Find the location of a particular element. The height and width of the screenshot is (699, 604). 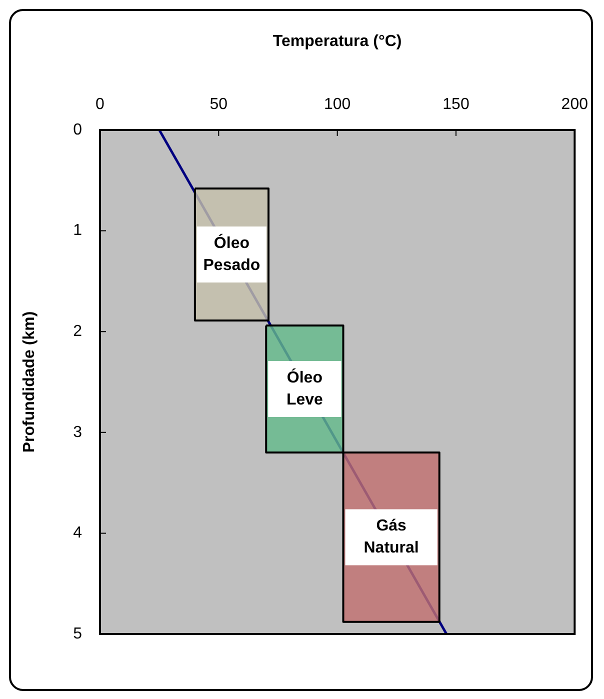

x-tick-label: 150 is located at coordinates (456, 104).